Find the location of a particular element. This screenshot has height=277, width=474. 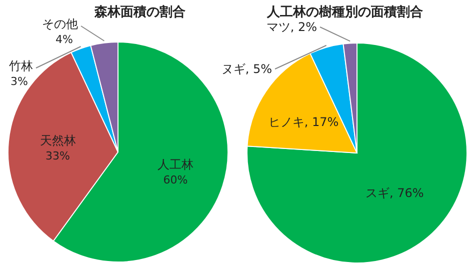

slice-label: スギ, 76% is located at coordinates (394, 193).